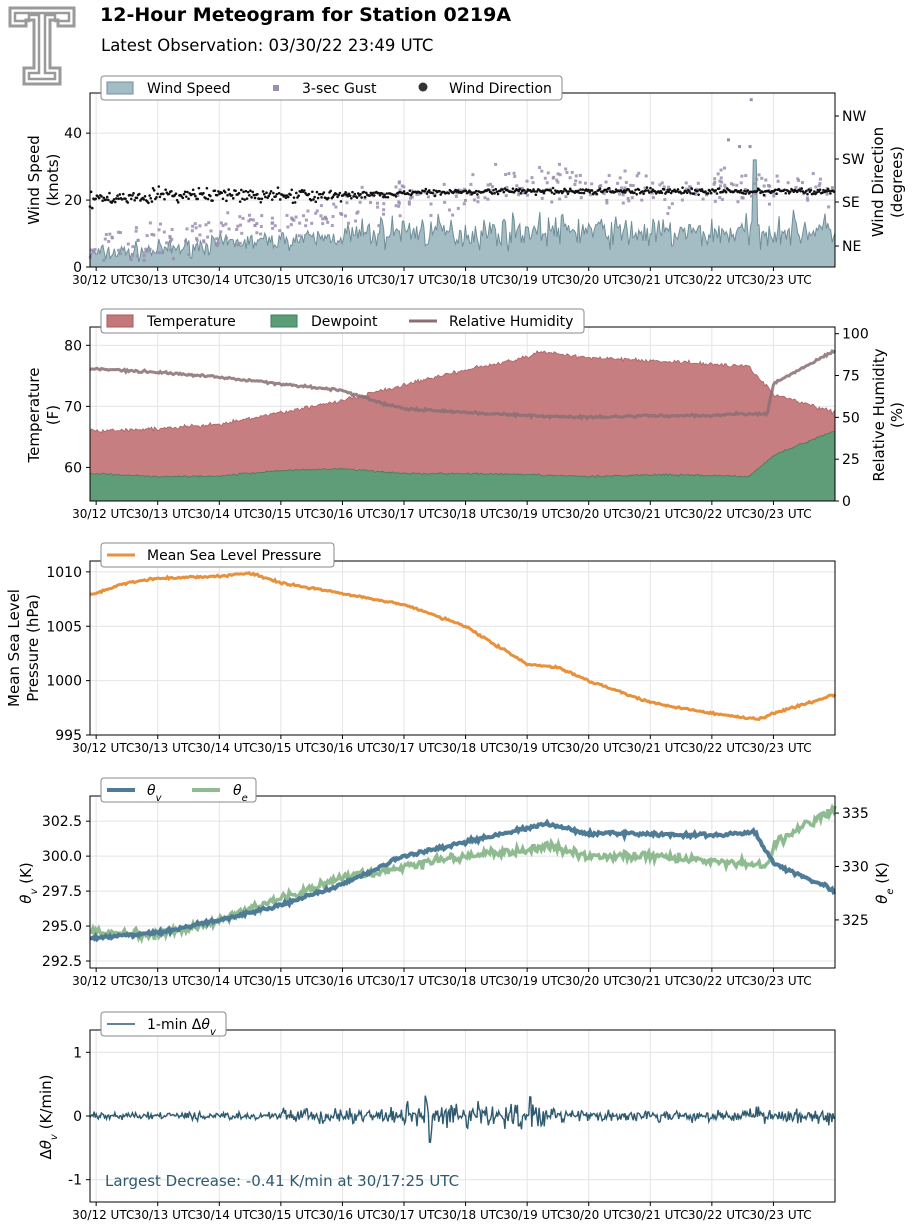 The height and width of the screenshot is (1231, 913). Describe the element at coordinates (462, 1116) in the screenshot. I see `plot-frame` at that location.